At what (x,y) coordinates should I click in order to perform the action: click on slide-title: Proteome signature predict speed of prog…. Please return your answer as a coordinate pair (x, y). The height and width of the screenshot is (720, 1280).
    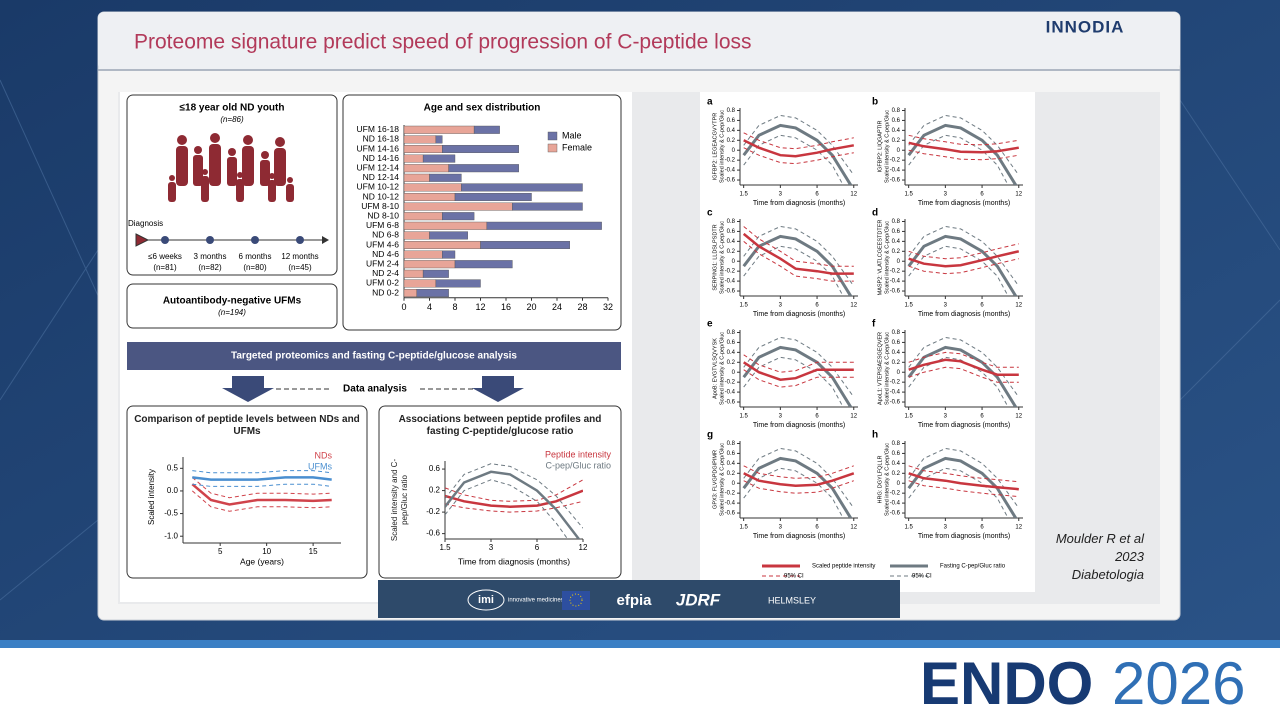
    Looking at the image, I should click on (443, 42).